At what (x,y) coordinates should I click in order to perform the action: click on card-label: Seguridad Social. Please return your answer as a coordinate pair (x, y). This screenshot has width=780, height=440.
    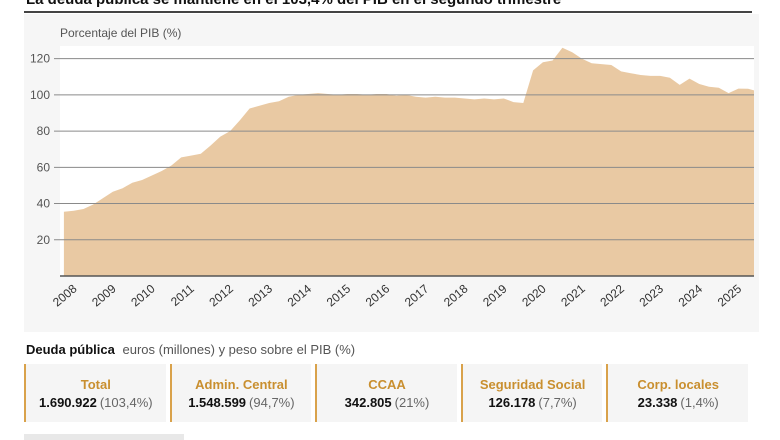
    Looking at the image, I should click on (532, 384).